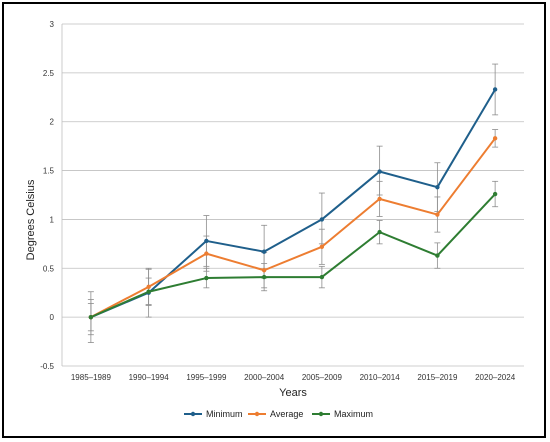  I want to click on x-axis-label: Years, so click(293, 393).